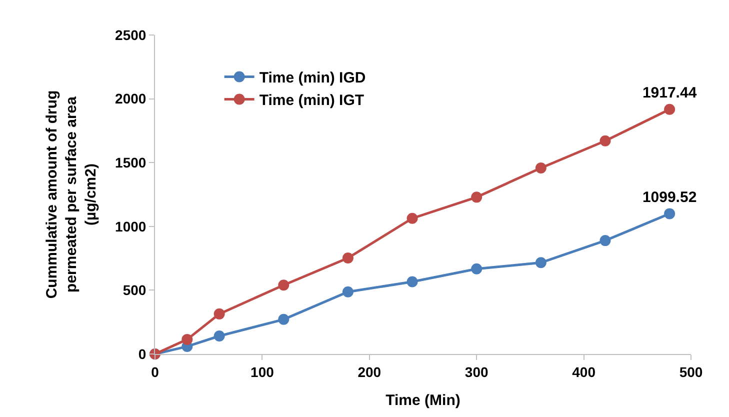 The height and width of the screenshot is (417, 729). What do you see at coordinates (130, 34) in the screenshot?
I see `y-tick-label: 2500` at bounding box center [130, 34].